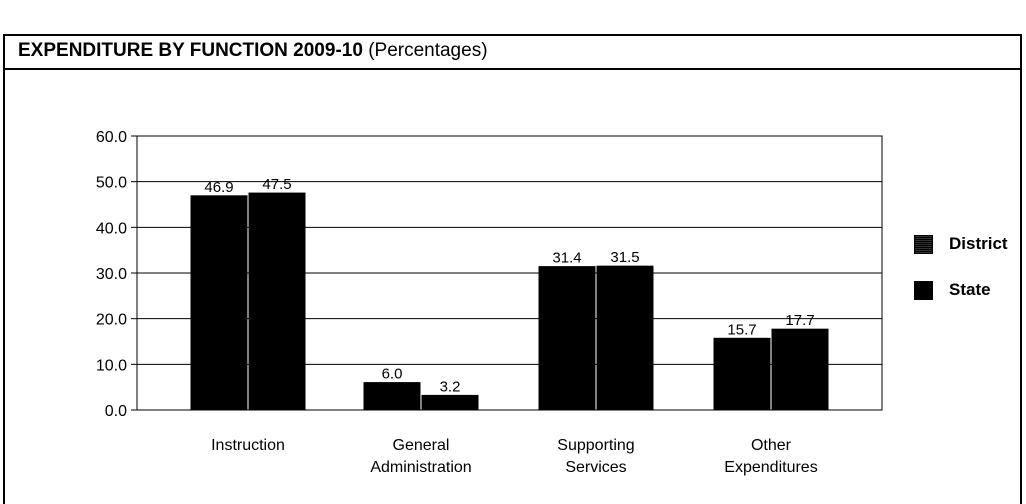 The width and height of the screenshot is (1026, 504). I want to click on x-category-label: Other, so click(771, 445).